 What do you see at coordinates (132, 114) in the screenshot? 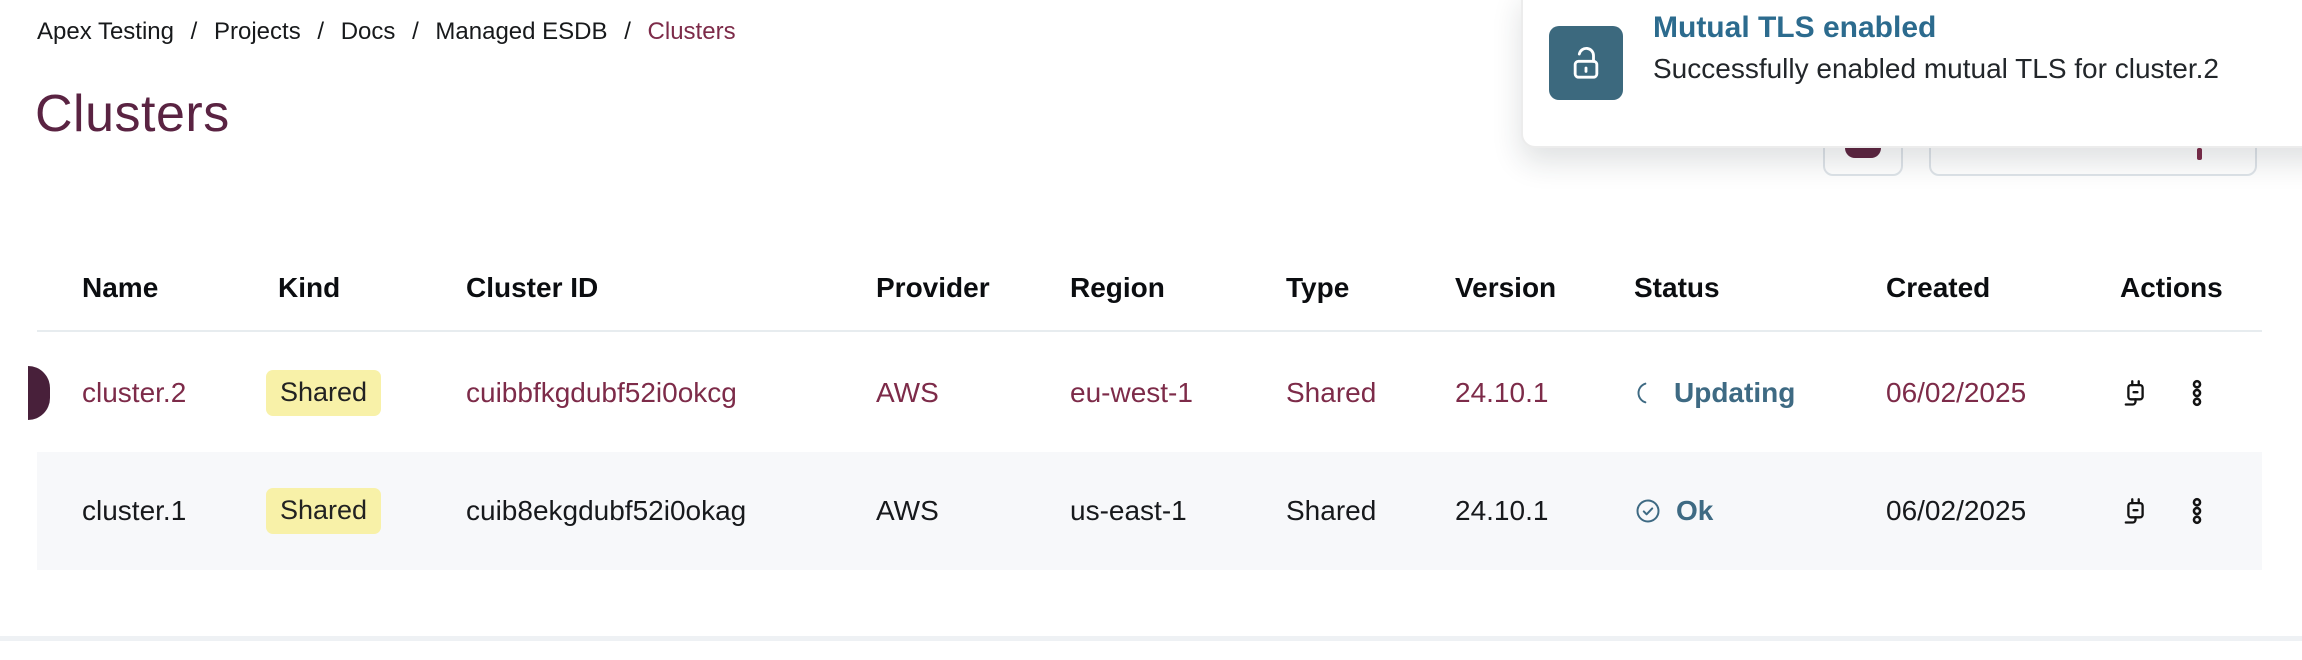
I see `page-title: Clusters` at bounding box center [132, 114].